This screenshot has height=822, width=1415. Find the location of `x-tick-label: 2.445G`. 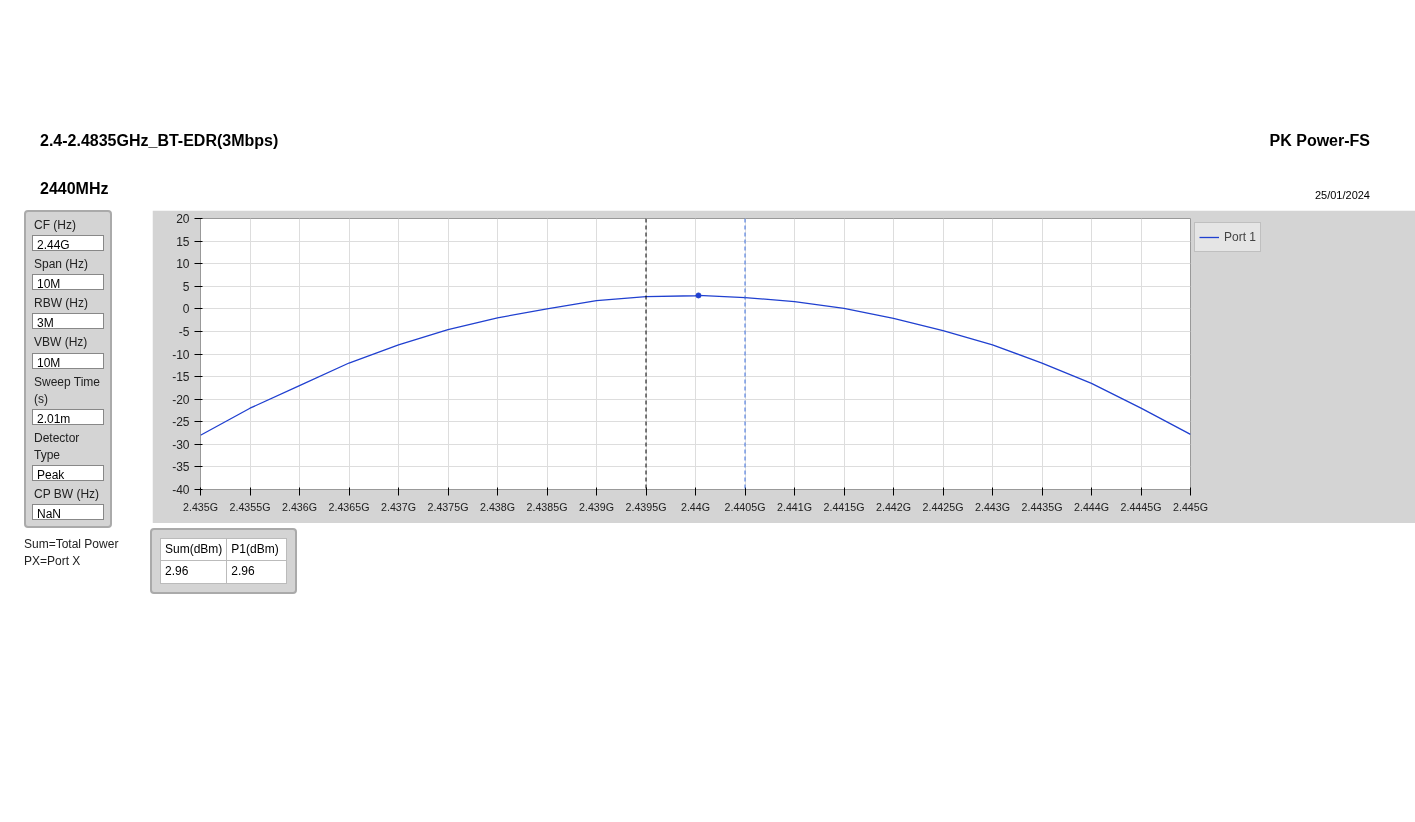

x-tick-label: 2.445G is located at coordinates (1190, 506).